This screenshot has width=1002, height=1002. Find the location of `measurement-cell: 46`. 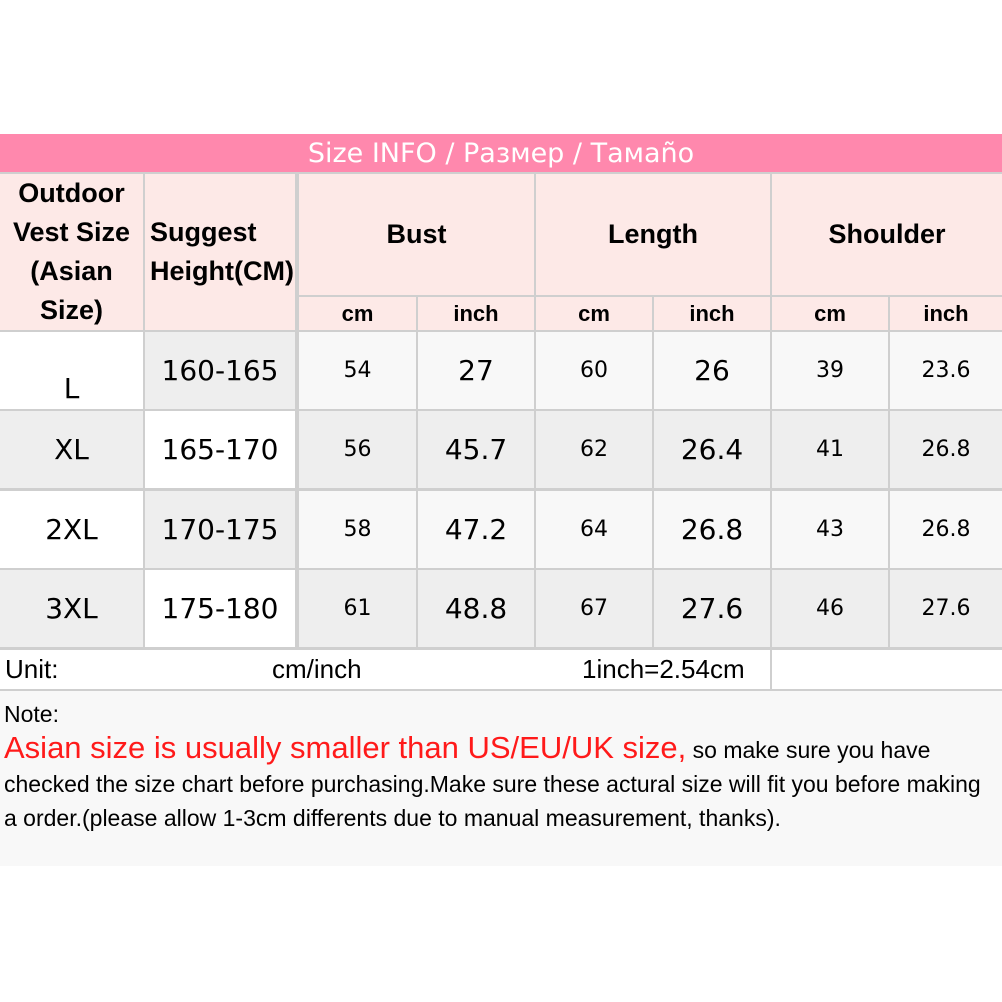

measurement-cell: 46 is located at coordinates (830, 608).